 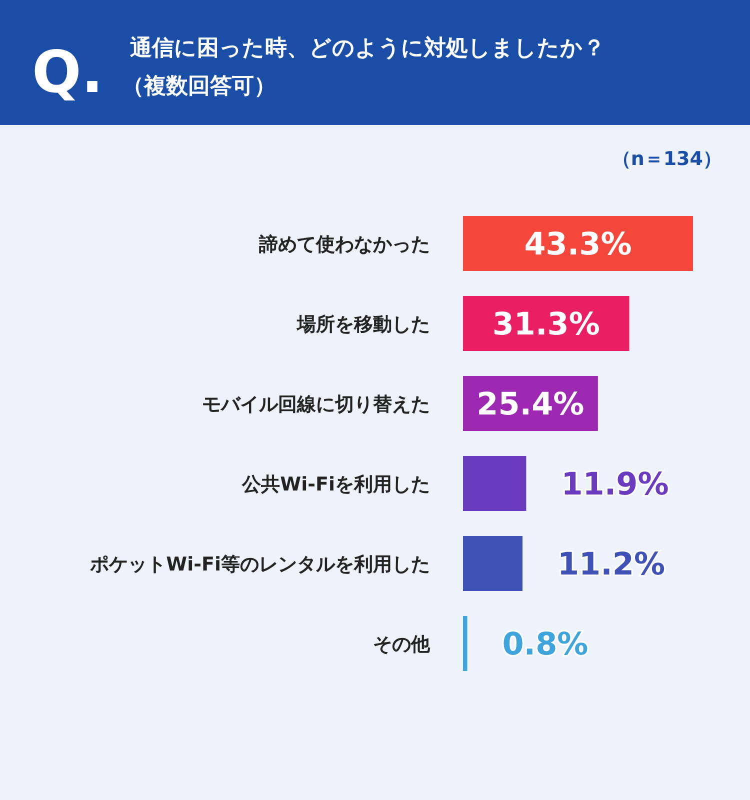 What do you see at coordinates (344, 245) in the screenshot?
I see `y-tick-label: 諦めて使わなかった` at bounding box center [344, 245].